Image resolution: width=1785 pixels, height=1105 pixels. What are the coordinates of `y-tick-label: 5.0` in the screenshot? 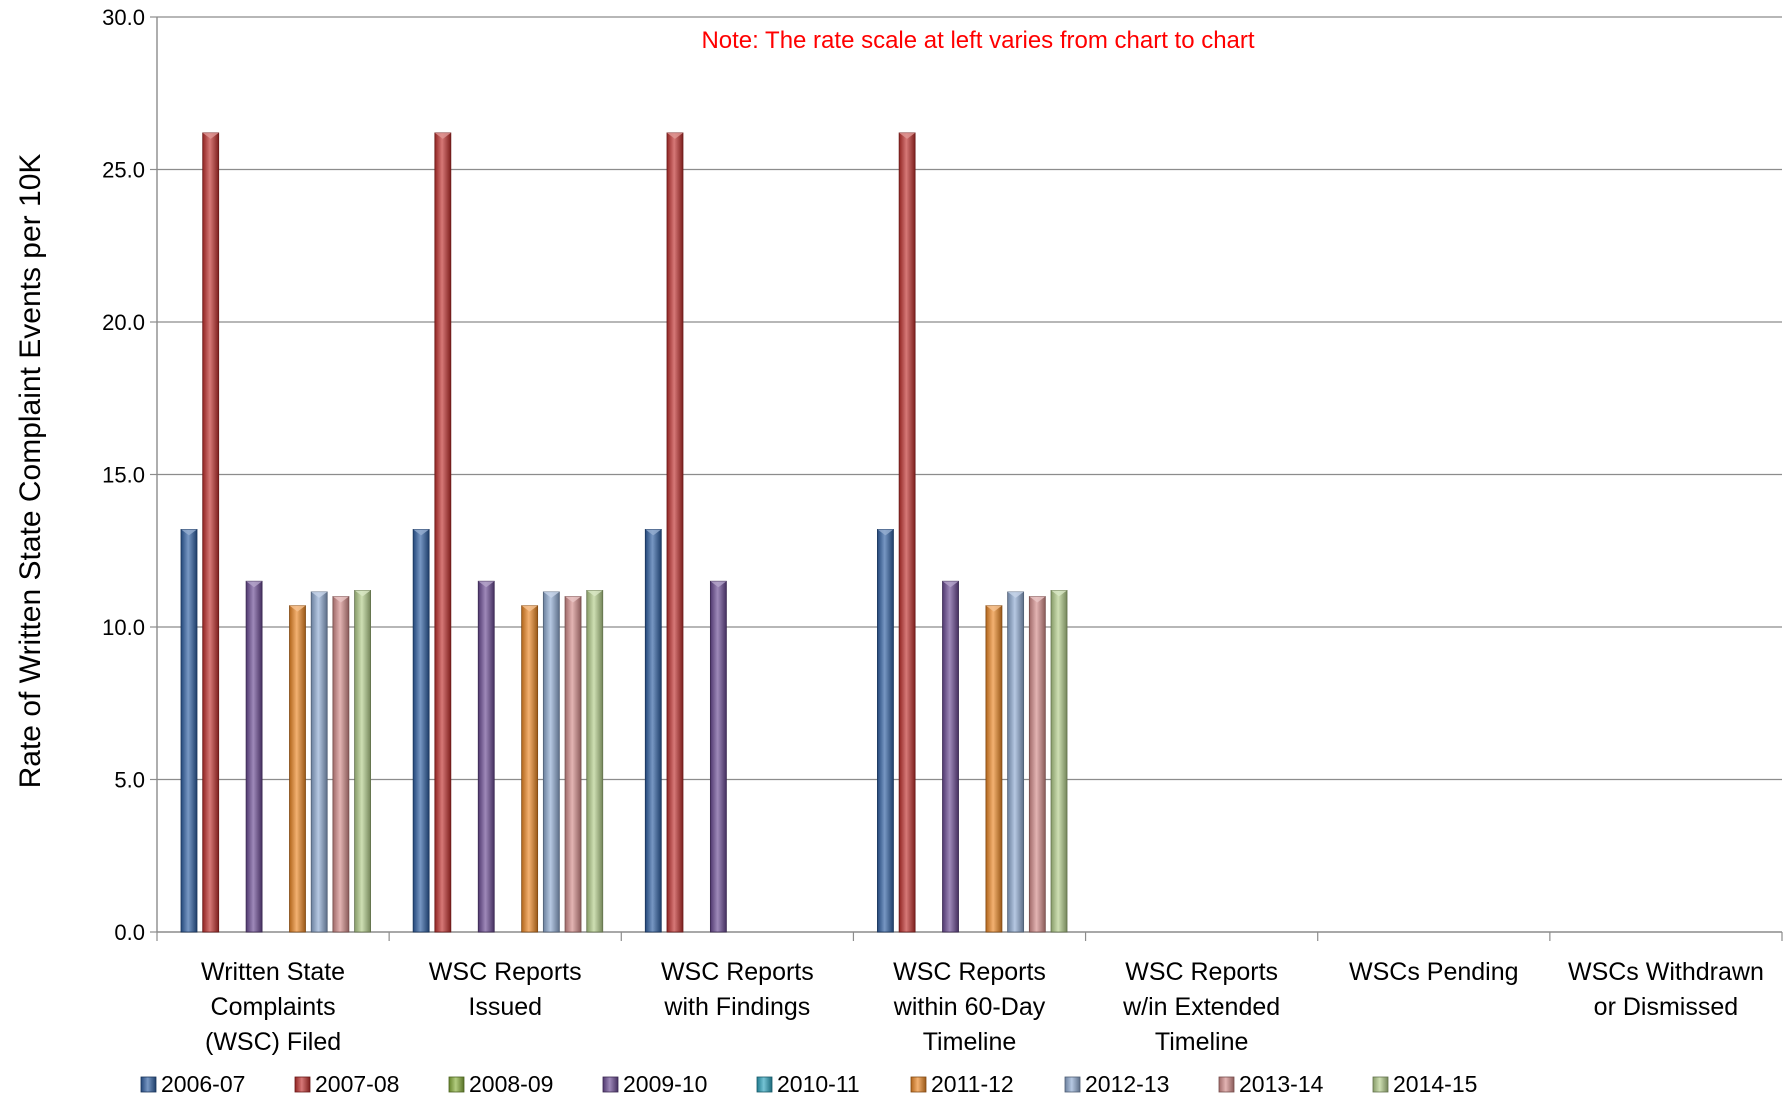 It's located at (129, 780).